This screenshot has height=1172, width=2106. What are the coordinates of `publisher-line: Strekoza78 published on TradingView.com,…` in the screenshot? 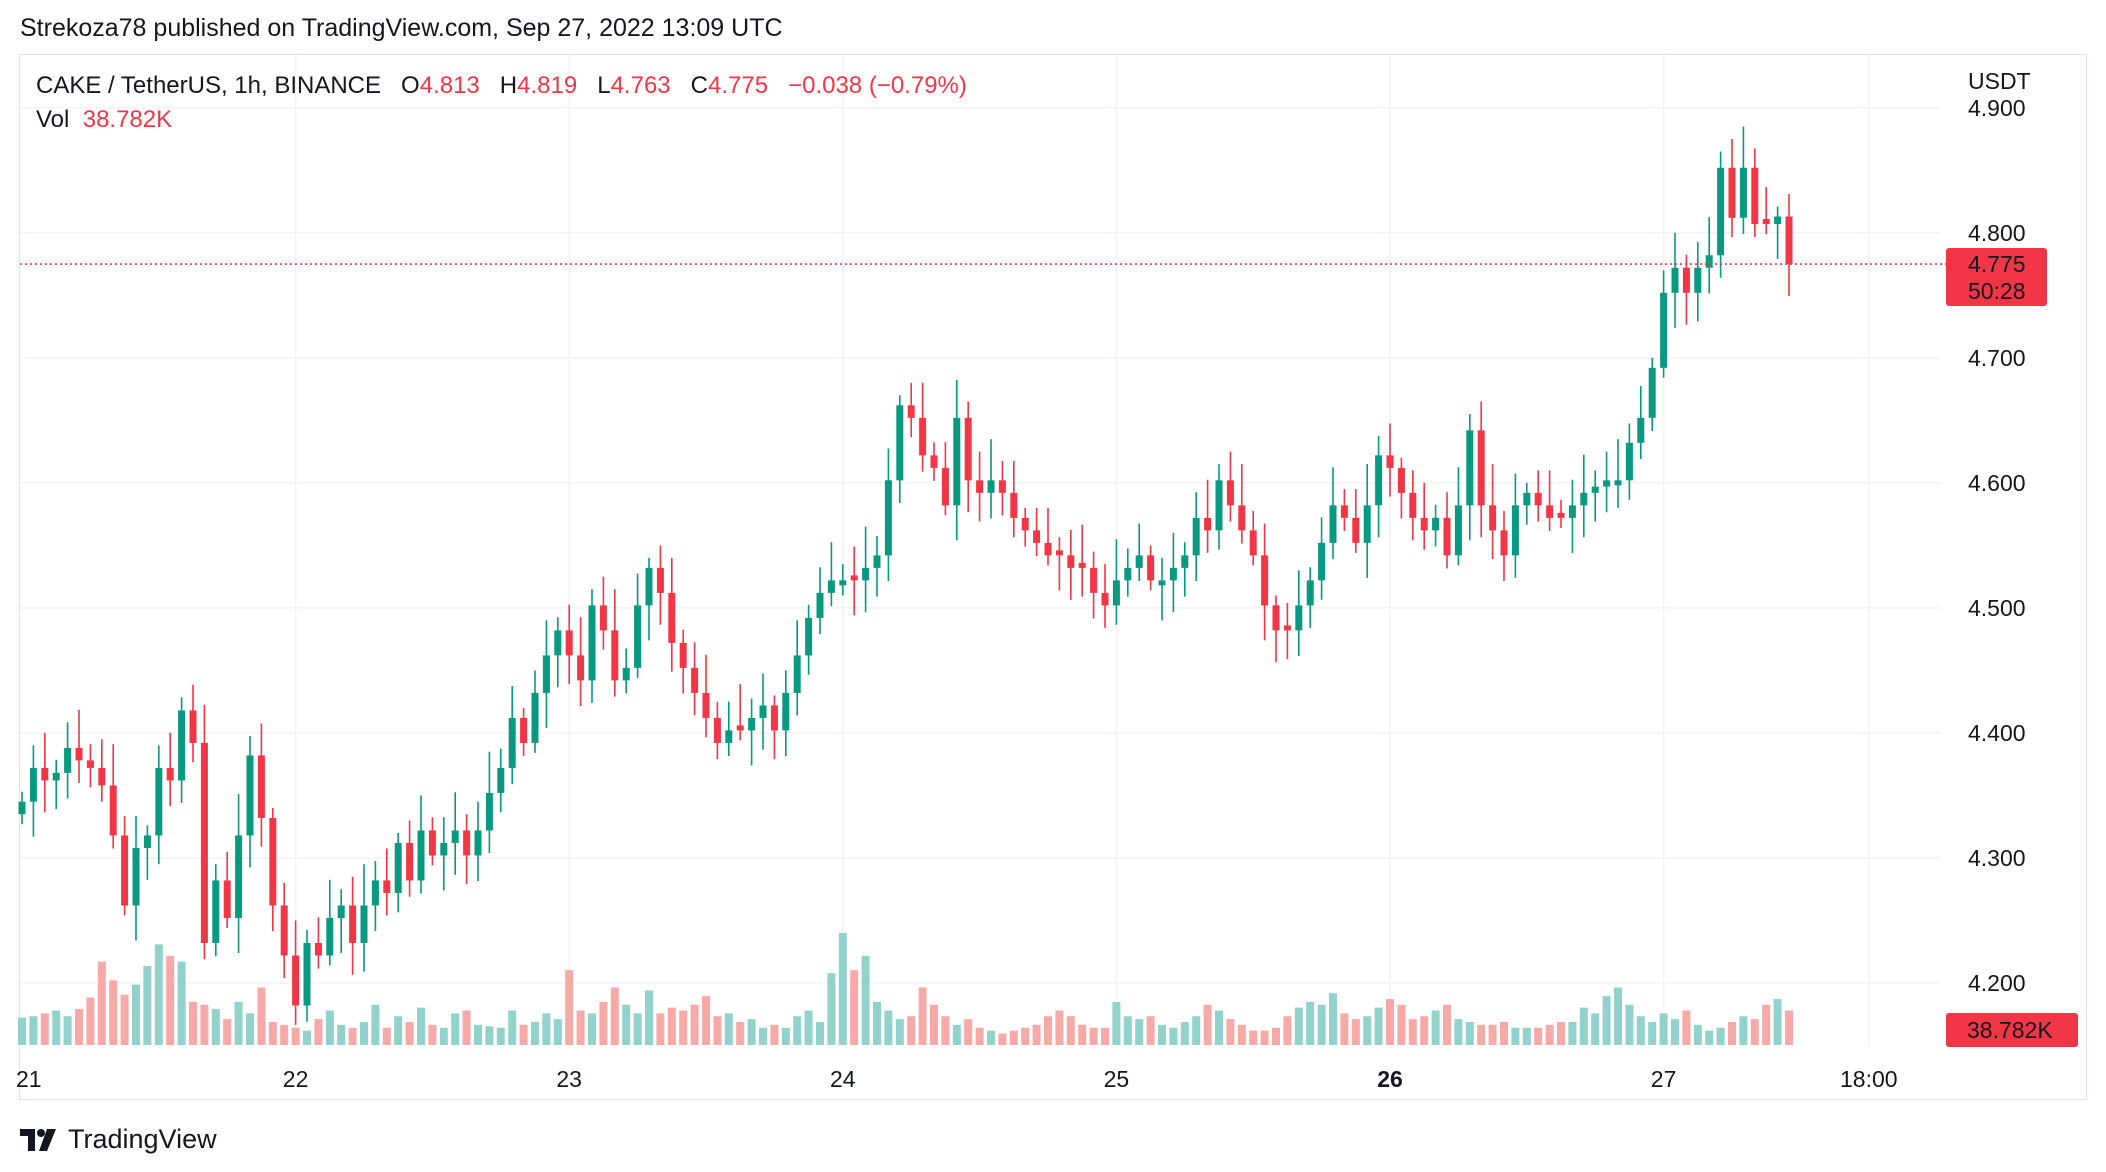 It's located at (401, 28).